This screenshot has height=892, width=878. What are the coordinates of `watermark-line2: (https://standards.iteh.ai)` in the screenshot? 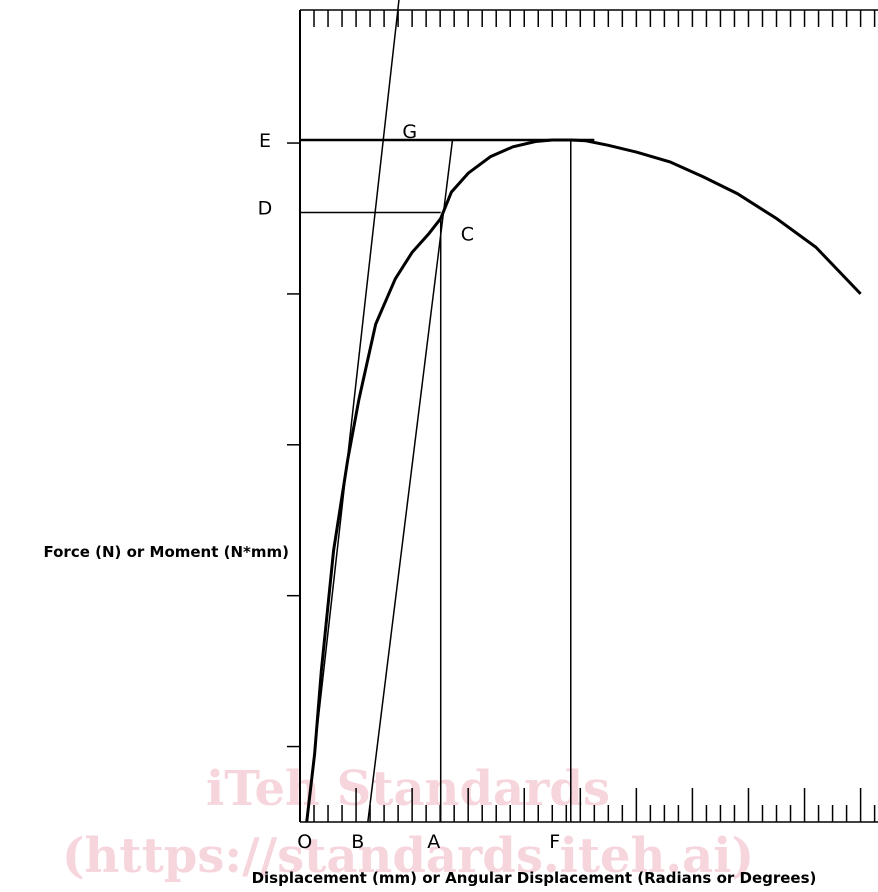 It's located at (408, 856).